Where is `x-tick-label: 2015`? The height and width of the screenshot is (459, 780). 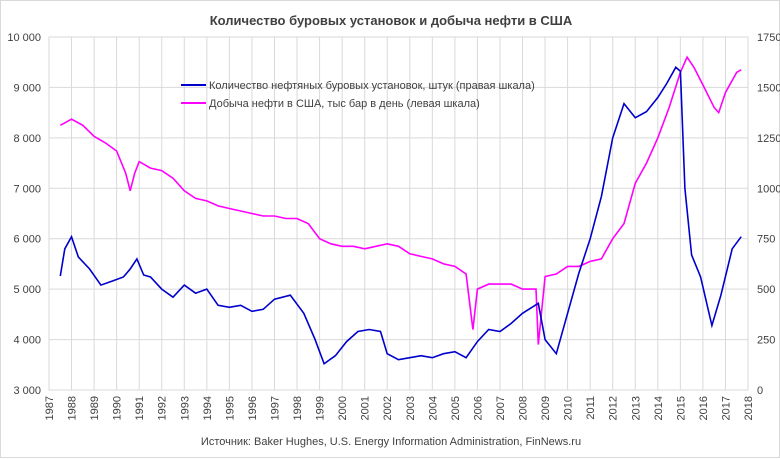
x-tick-label: 2015 is located at coordinates (681, 408).